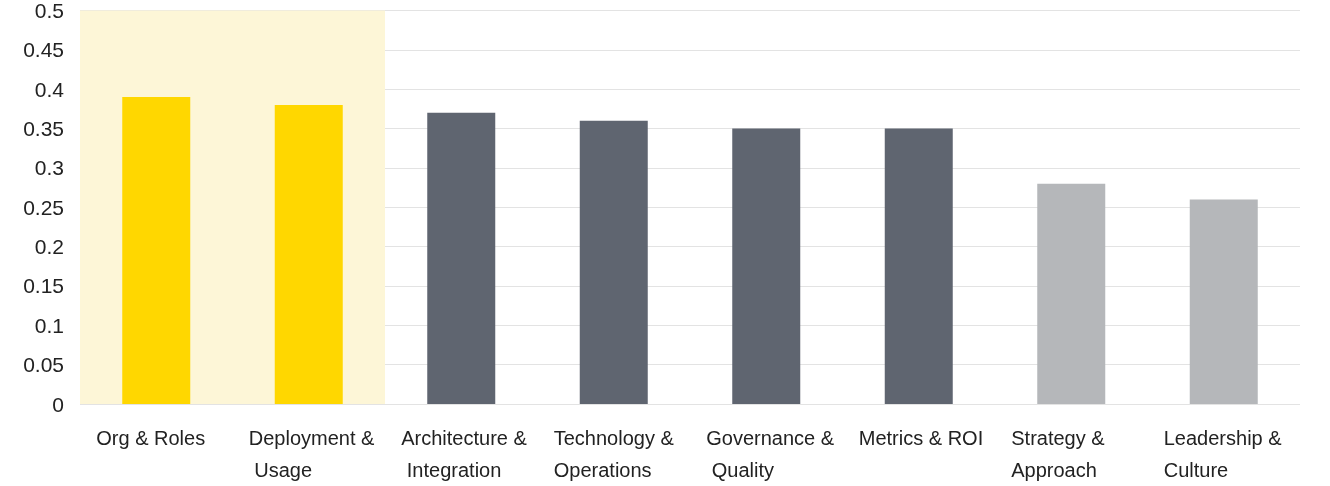 The image size is (1330, 486). I want to click on y-tick-label: 0.5, so click(49, 11).